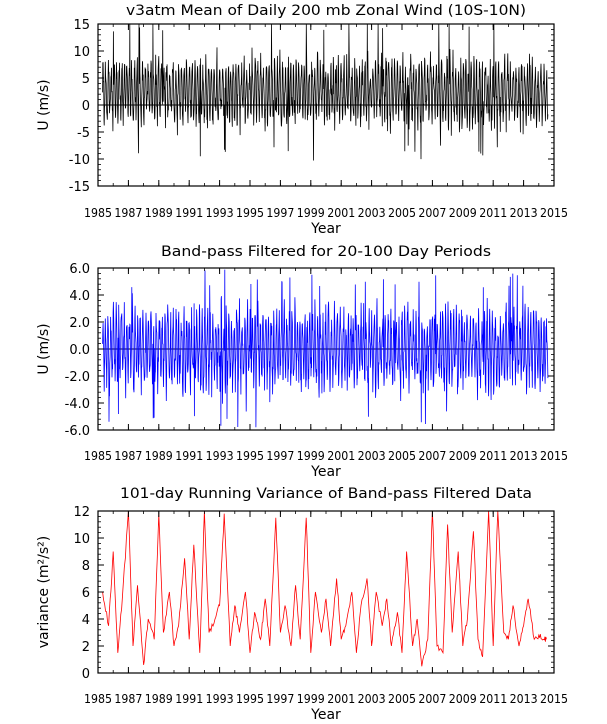  Describe the element at coordinates (81, 512) in the screenshot. I see `panel-3-ytick-label: 12` at that location.